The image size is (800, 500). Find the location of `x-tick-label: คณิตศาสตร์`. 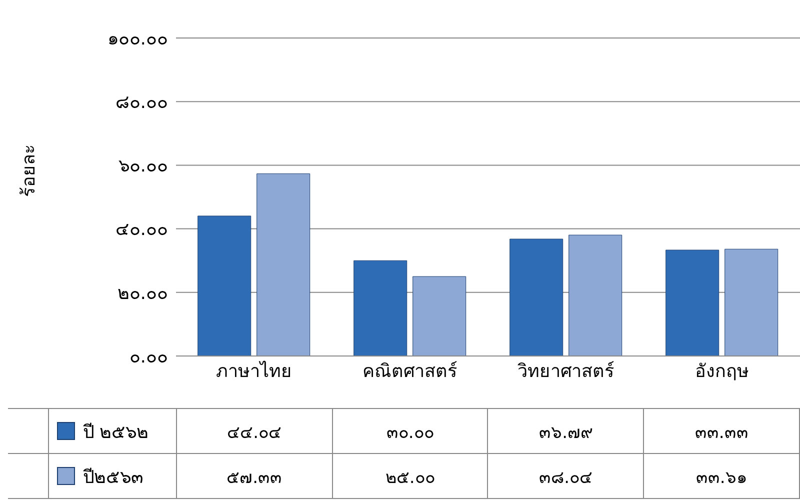

x-tick-label: คณิตศาสตร์ is located at coordinates (410, 371).